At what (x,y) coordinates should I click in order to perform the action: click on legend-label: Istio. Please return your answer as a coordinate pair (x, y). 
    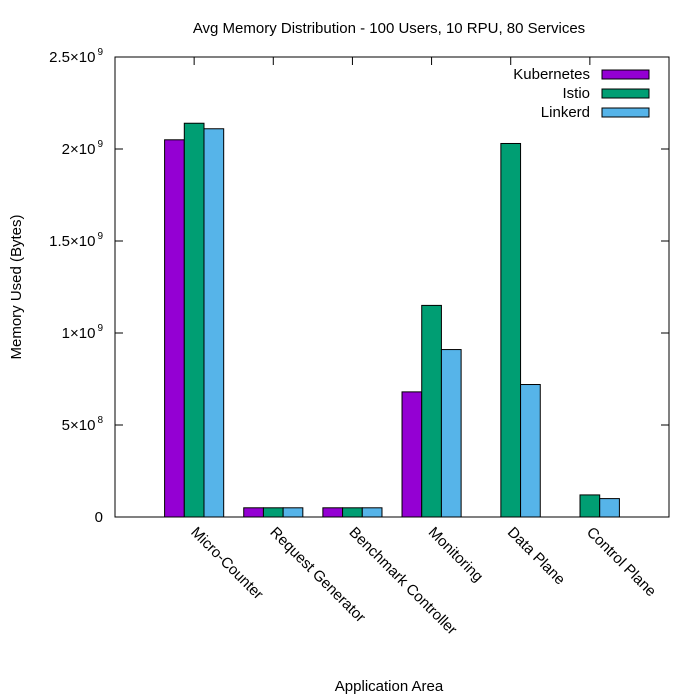
    Looking at the image, I should click on (576, 93).